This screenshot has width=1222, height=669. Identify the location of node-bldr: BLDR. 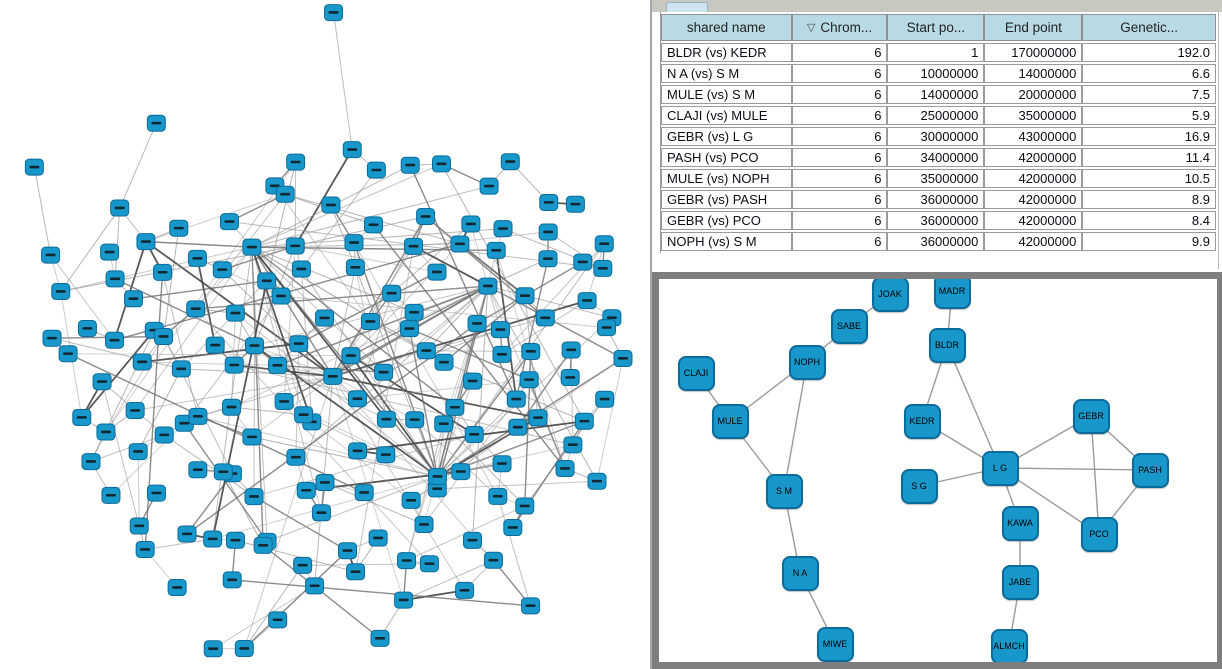
(947, 345).